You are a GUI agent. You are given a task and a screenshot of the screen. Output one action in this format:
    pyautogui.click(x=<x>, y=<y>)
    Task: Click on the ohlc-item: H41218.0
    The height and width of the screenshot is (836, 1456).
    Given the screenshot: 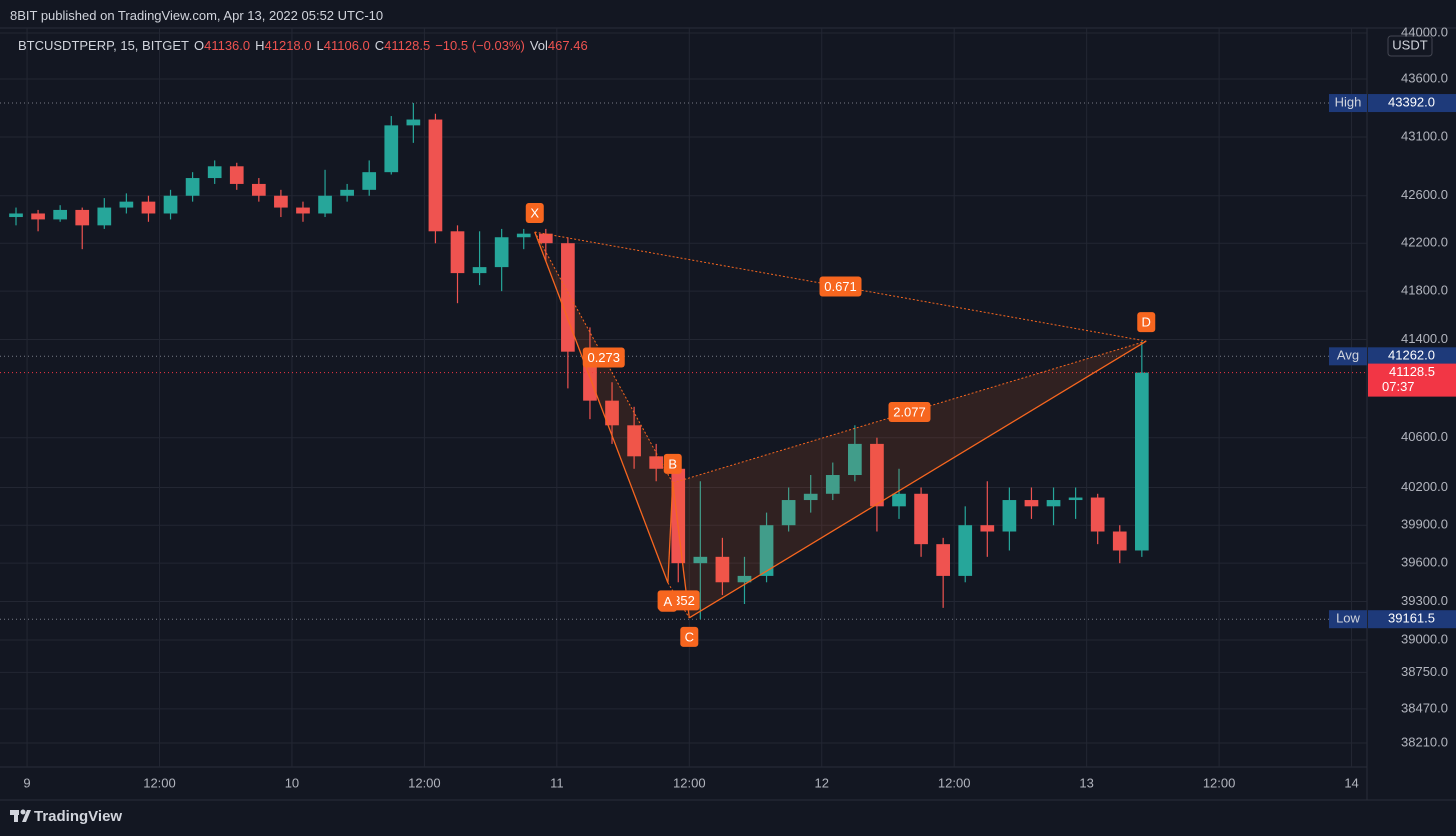 What is the action you would take?
    pyautogui.click(x=283, y=45)
    